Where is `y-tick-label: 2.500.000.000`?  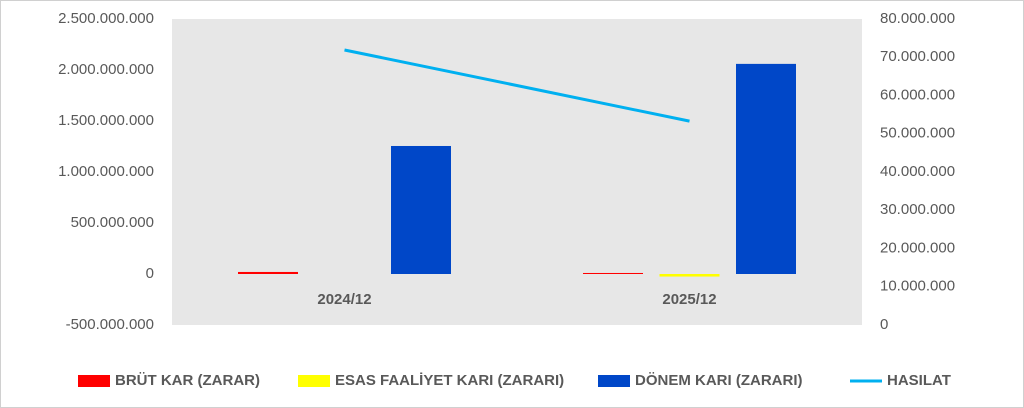
y-tick-label: 2.500.000.000 is located at coordinates (106, 18).